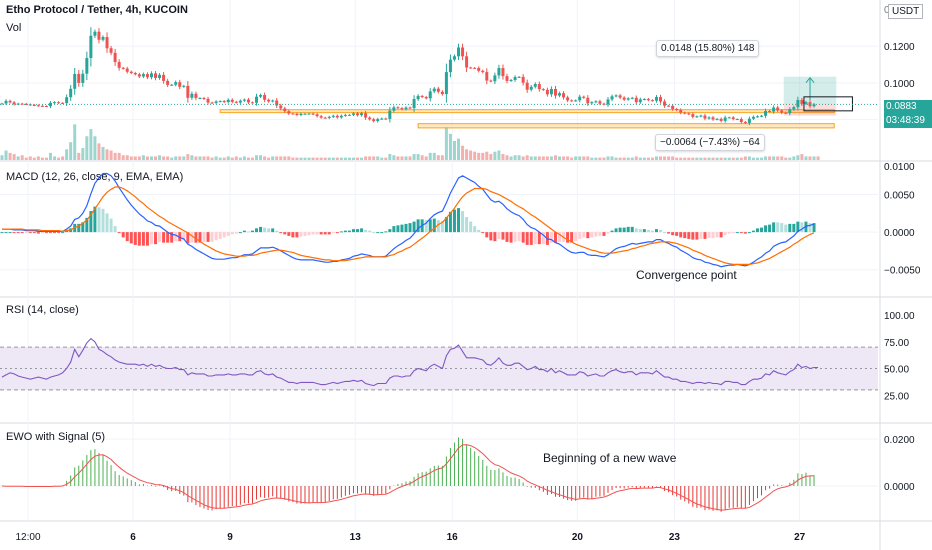 Image resolution: width=932 pixels, height=550 pixels. What do you see at coordinates (97, 10) in the screenshot?
I see `symbol-legend: Etho Protocol / Tether, 4h, KUCOIN` at bounding box center [97, 10].